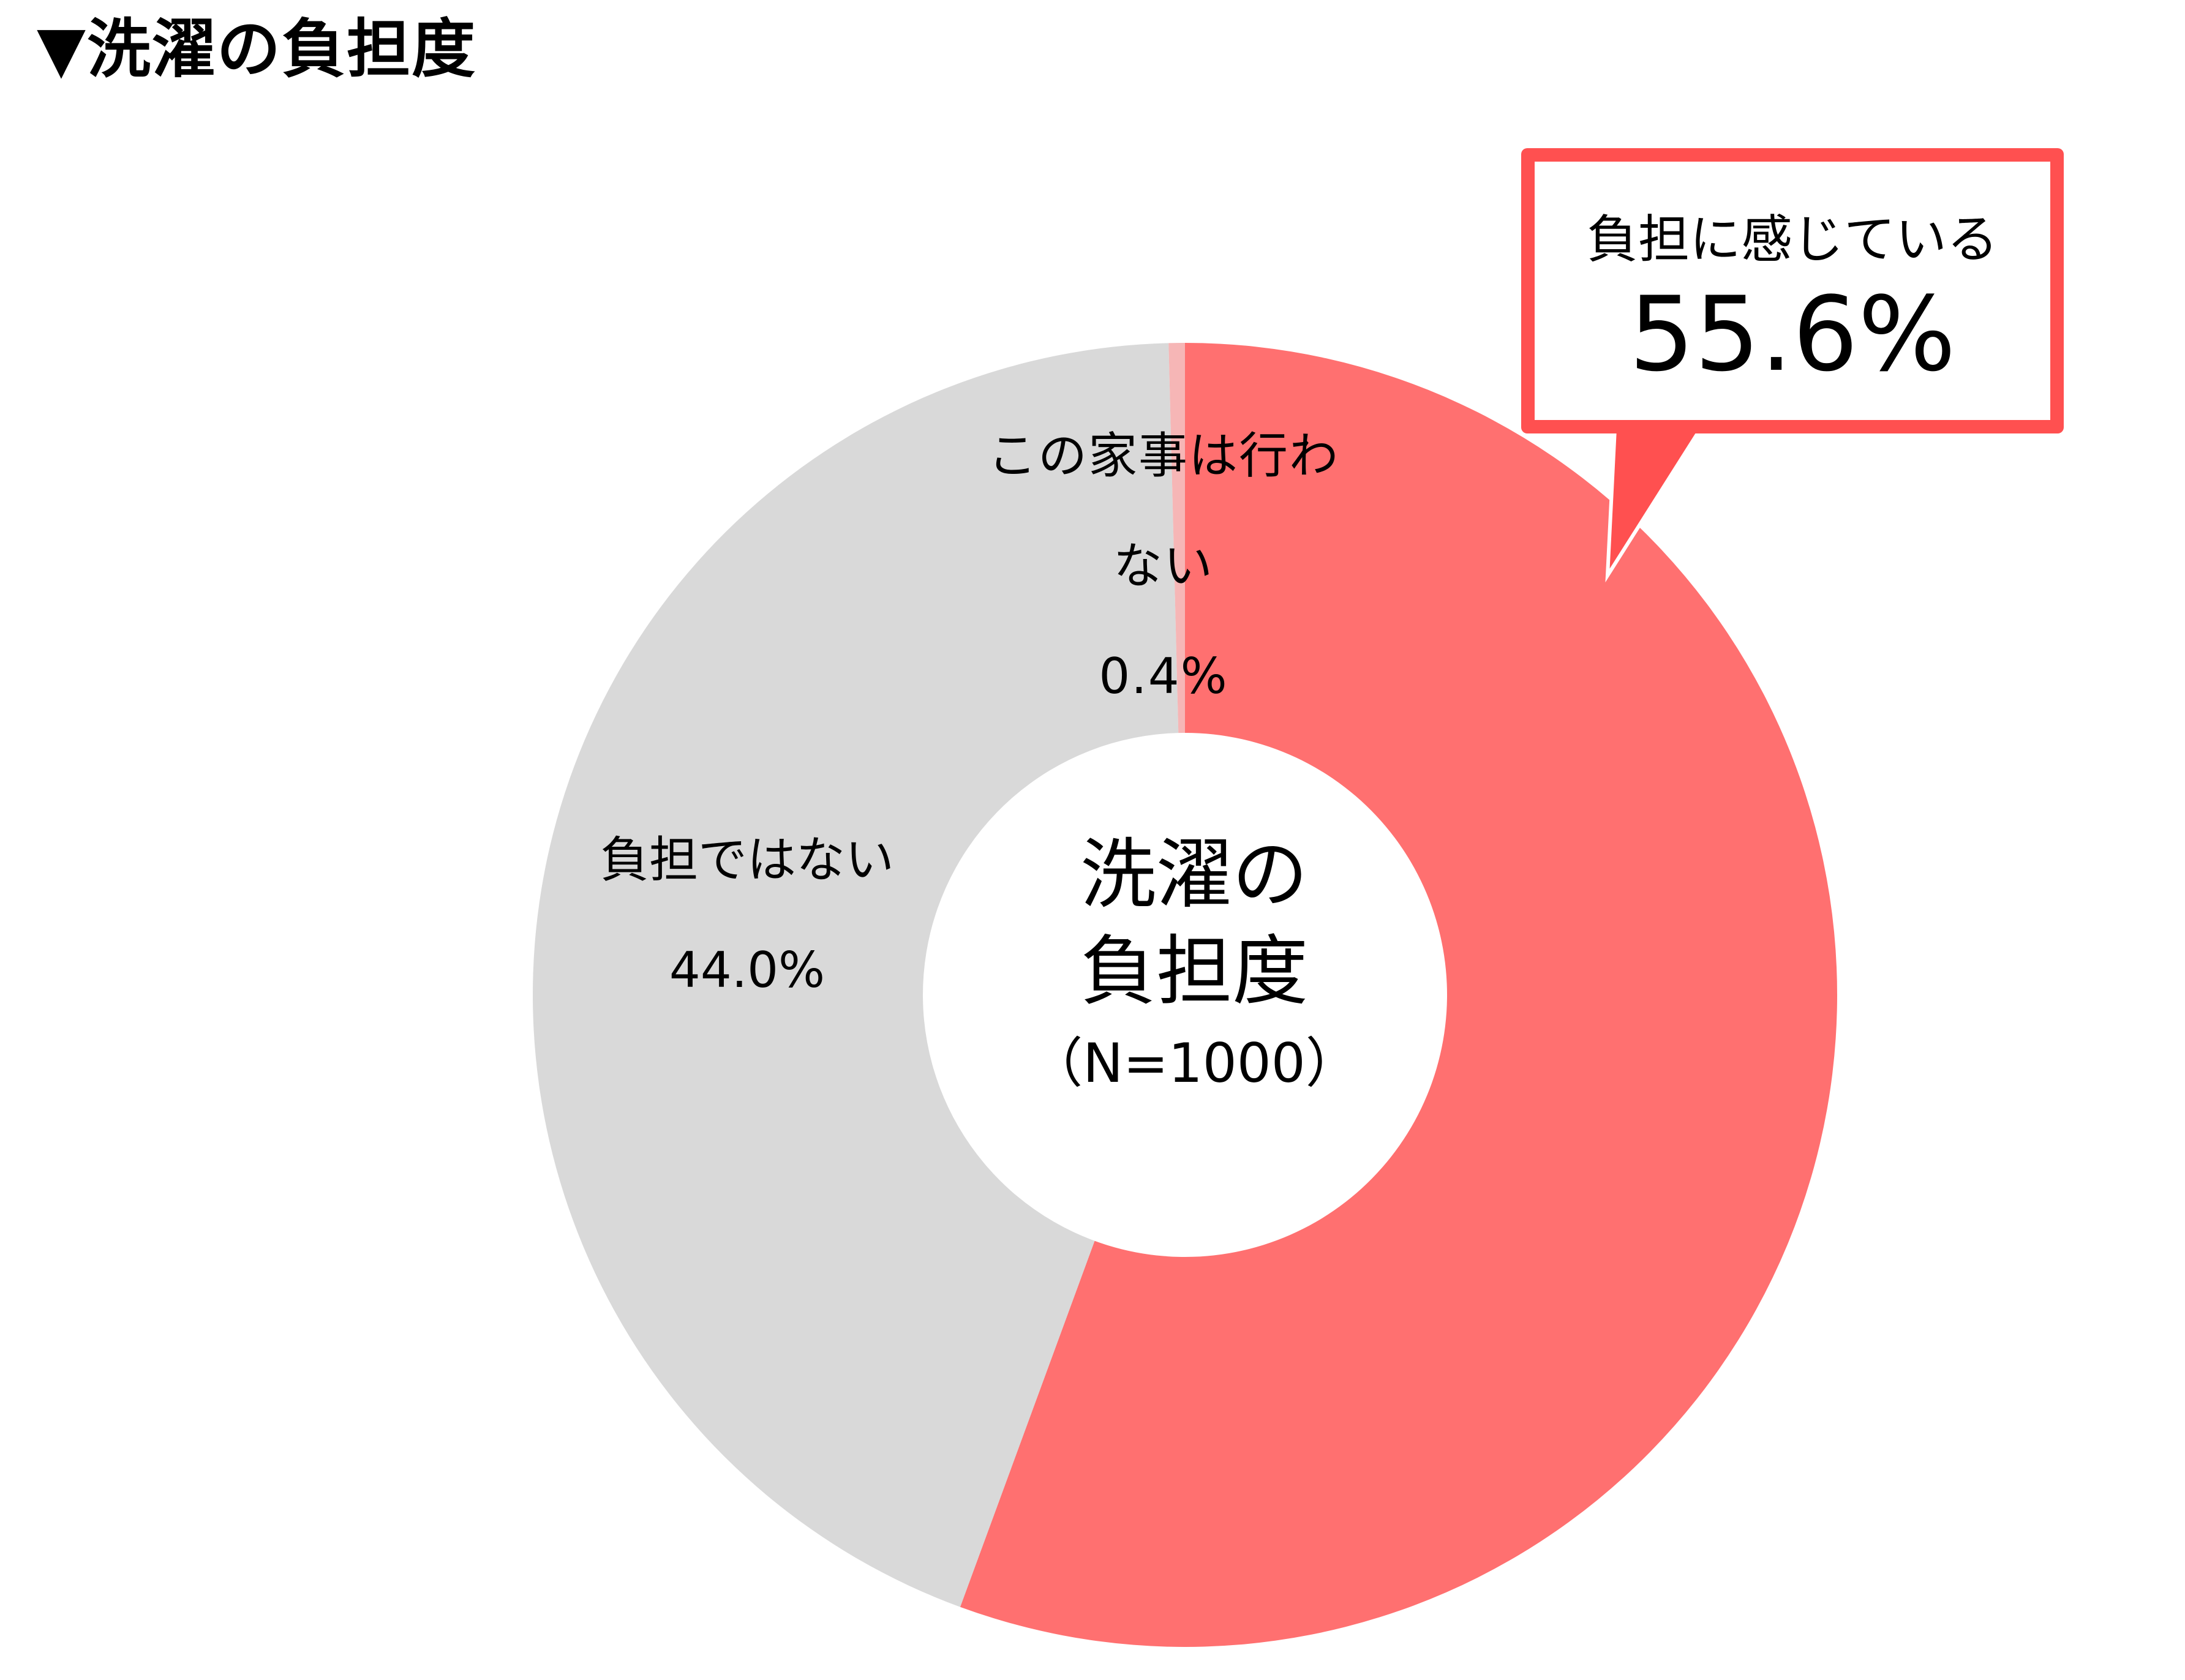 Image resolution: width=2185 pixels, height=1680 pixels. Describe the element at coordinates (1792, 334) in the screenshot. I see `callout-value: 55.6%` at that location.